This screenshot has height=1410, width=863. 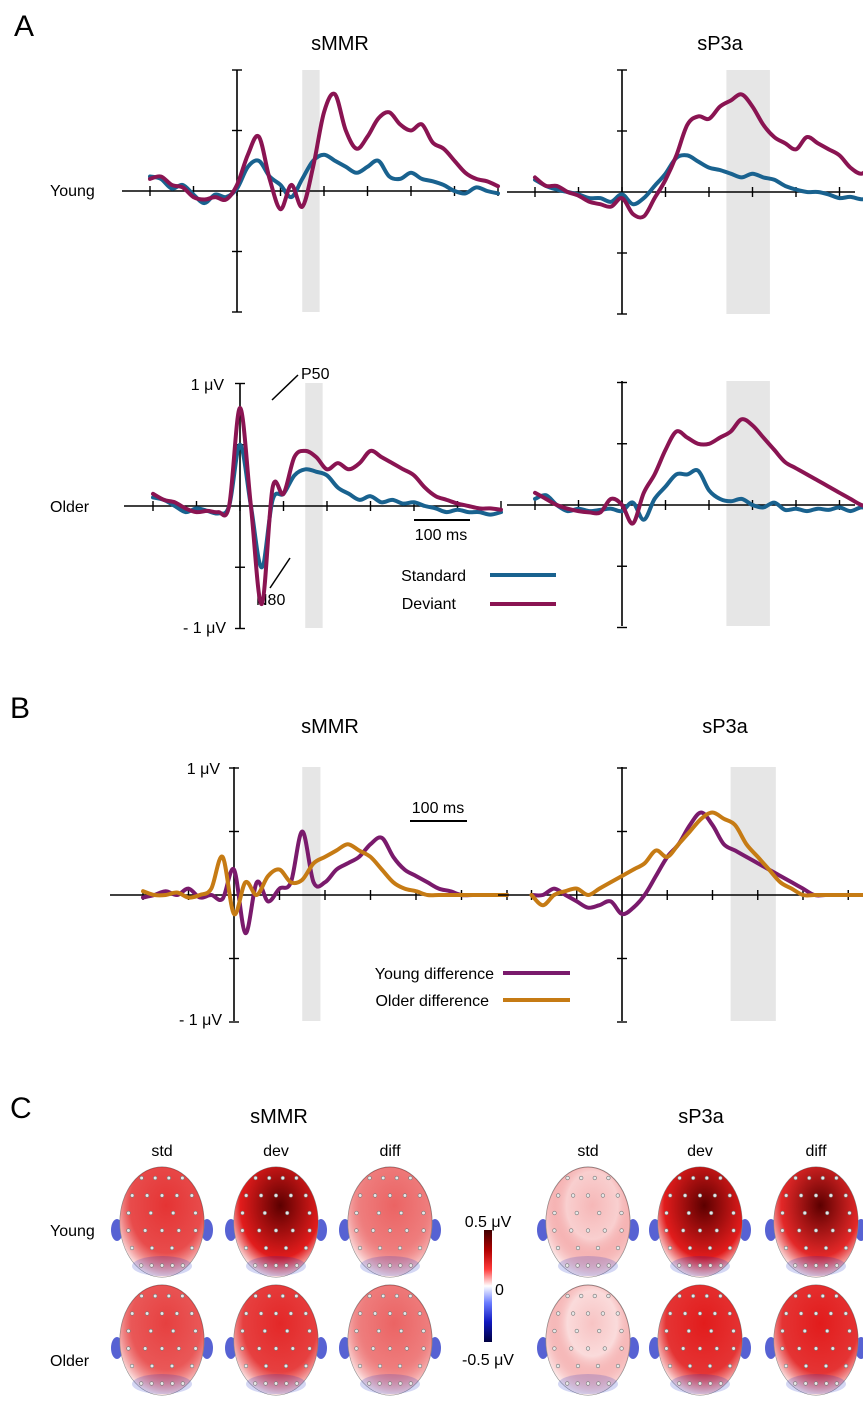 What do you see at coordinates (700, 1151) in the screenshot?
I see `cond-label-sp3a-dev: dev` at bounding box center [700, 1151].